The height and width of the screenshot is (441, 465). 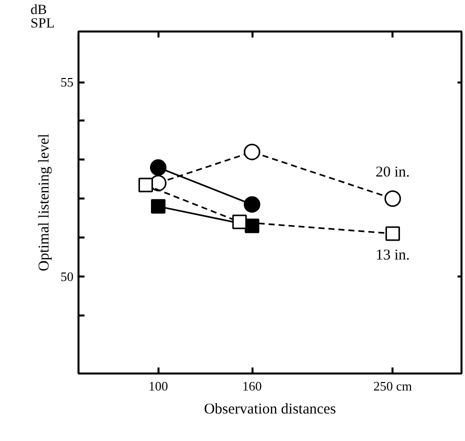 I want to click on text: dB SPL, so click(x=42, y=17).